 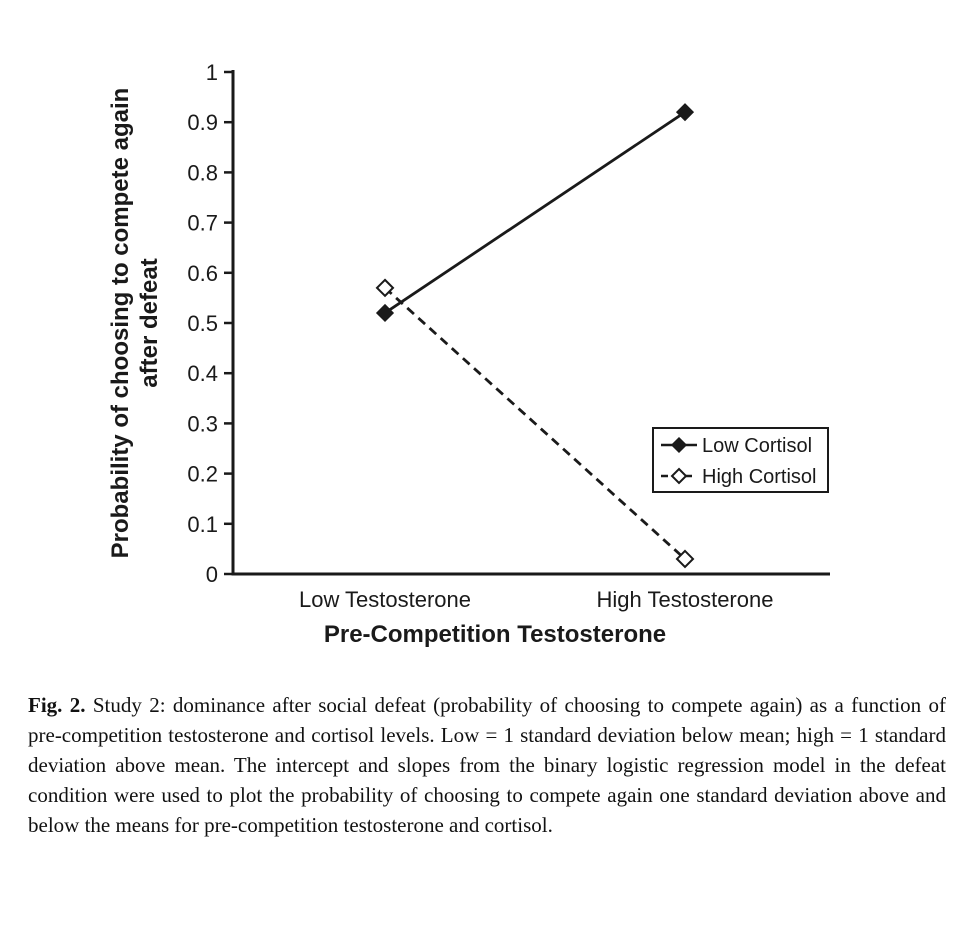 What do you see at coordinates (202, 122) in the screenshot?
I see `y-tick-label: 0.9` at bounding box center [202, 122].